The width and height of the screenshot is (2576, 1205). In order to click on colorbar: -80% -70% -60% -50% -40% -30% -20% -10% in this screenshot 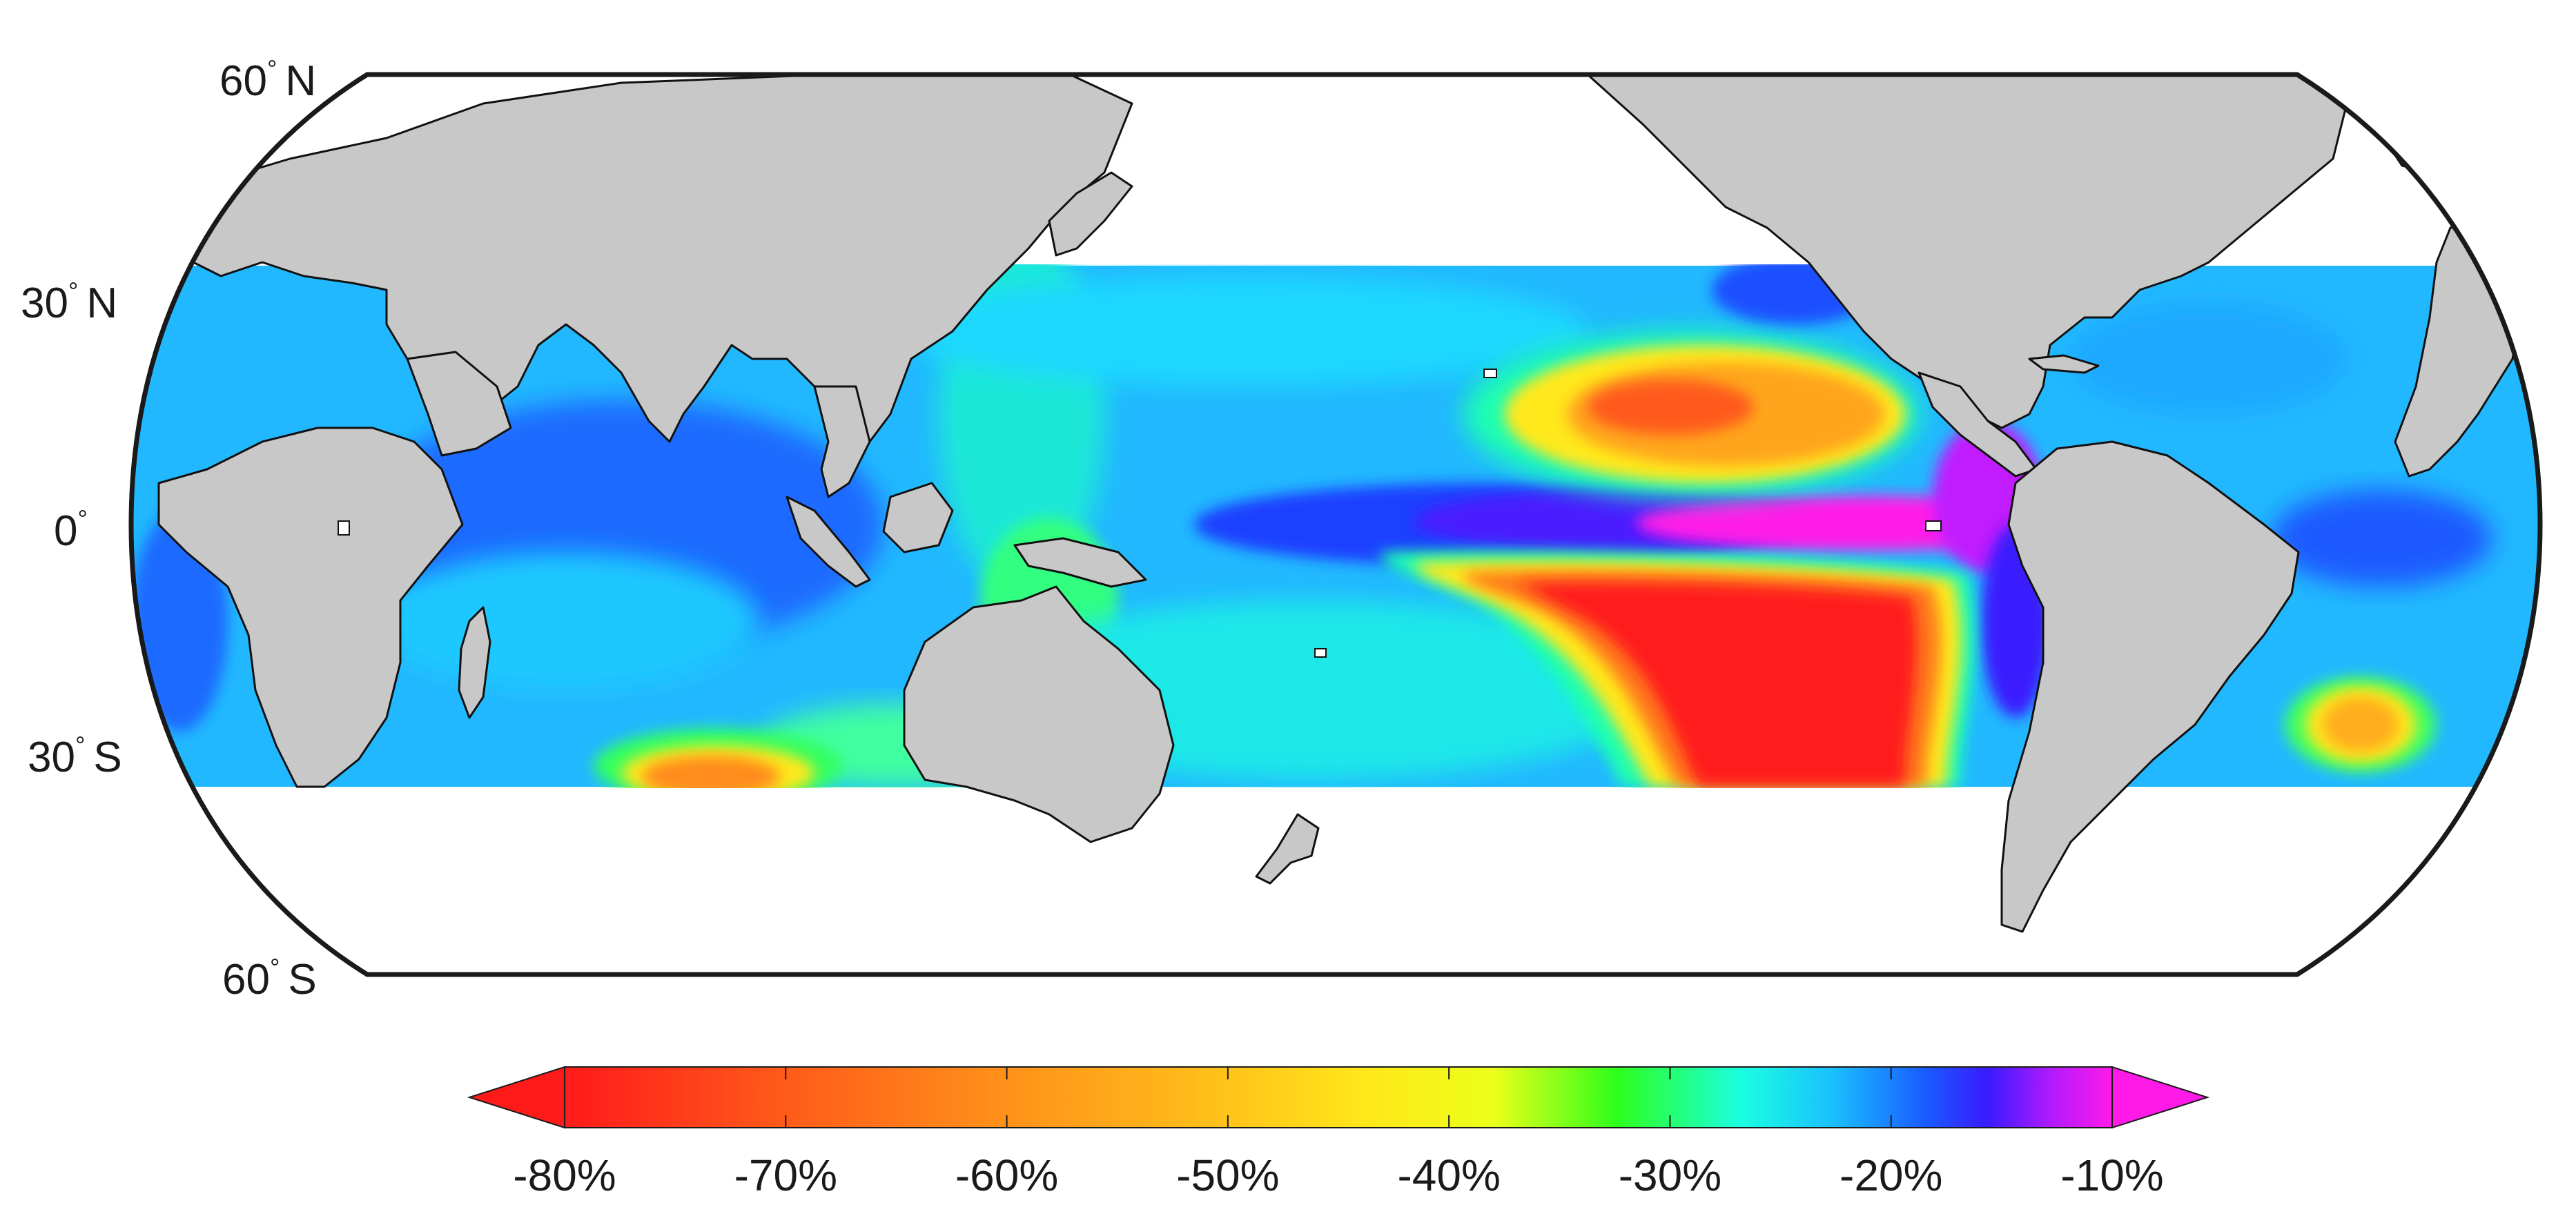, I will do `click(1338, 1133)`.